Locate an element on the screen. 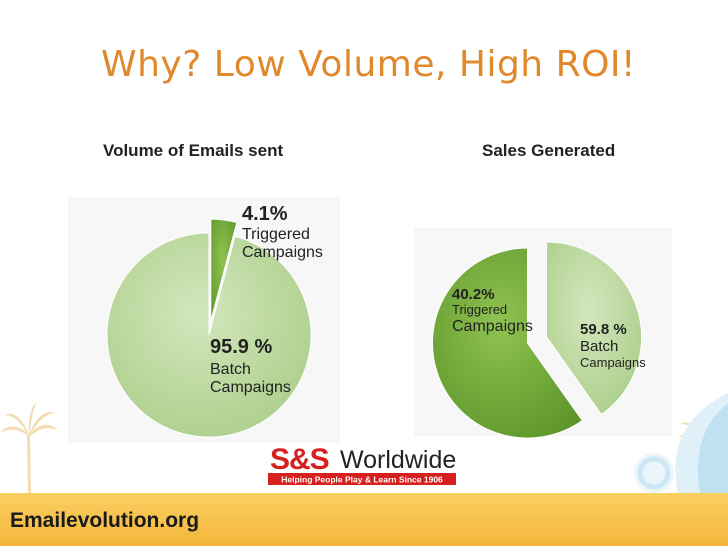  slice-pct: 95.9 % is located at coordinates (241, 347).